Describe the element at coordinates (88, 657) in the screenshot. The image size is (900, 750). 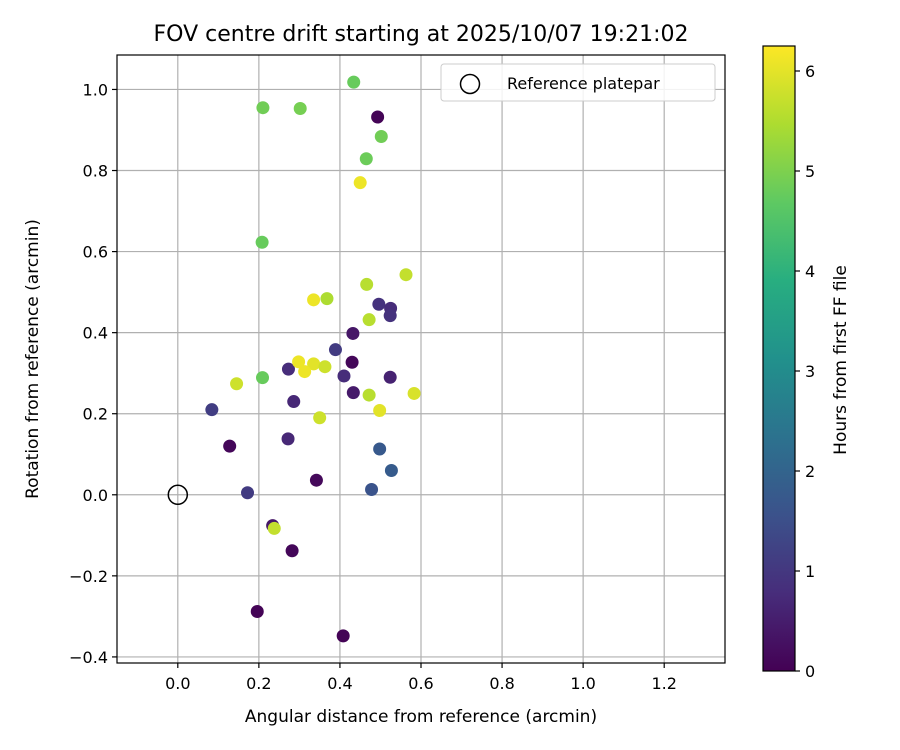
I see `y-tick-label: −0.4` at that location.